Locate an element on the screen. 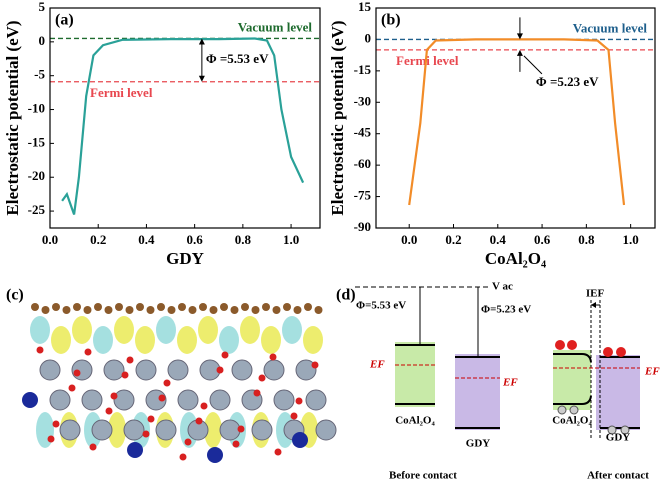  reference-label: Fermi level is located at coordinates (427, 60).